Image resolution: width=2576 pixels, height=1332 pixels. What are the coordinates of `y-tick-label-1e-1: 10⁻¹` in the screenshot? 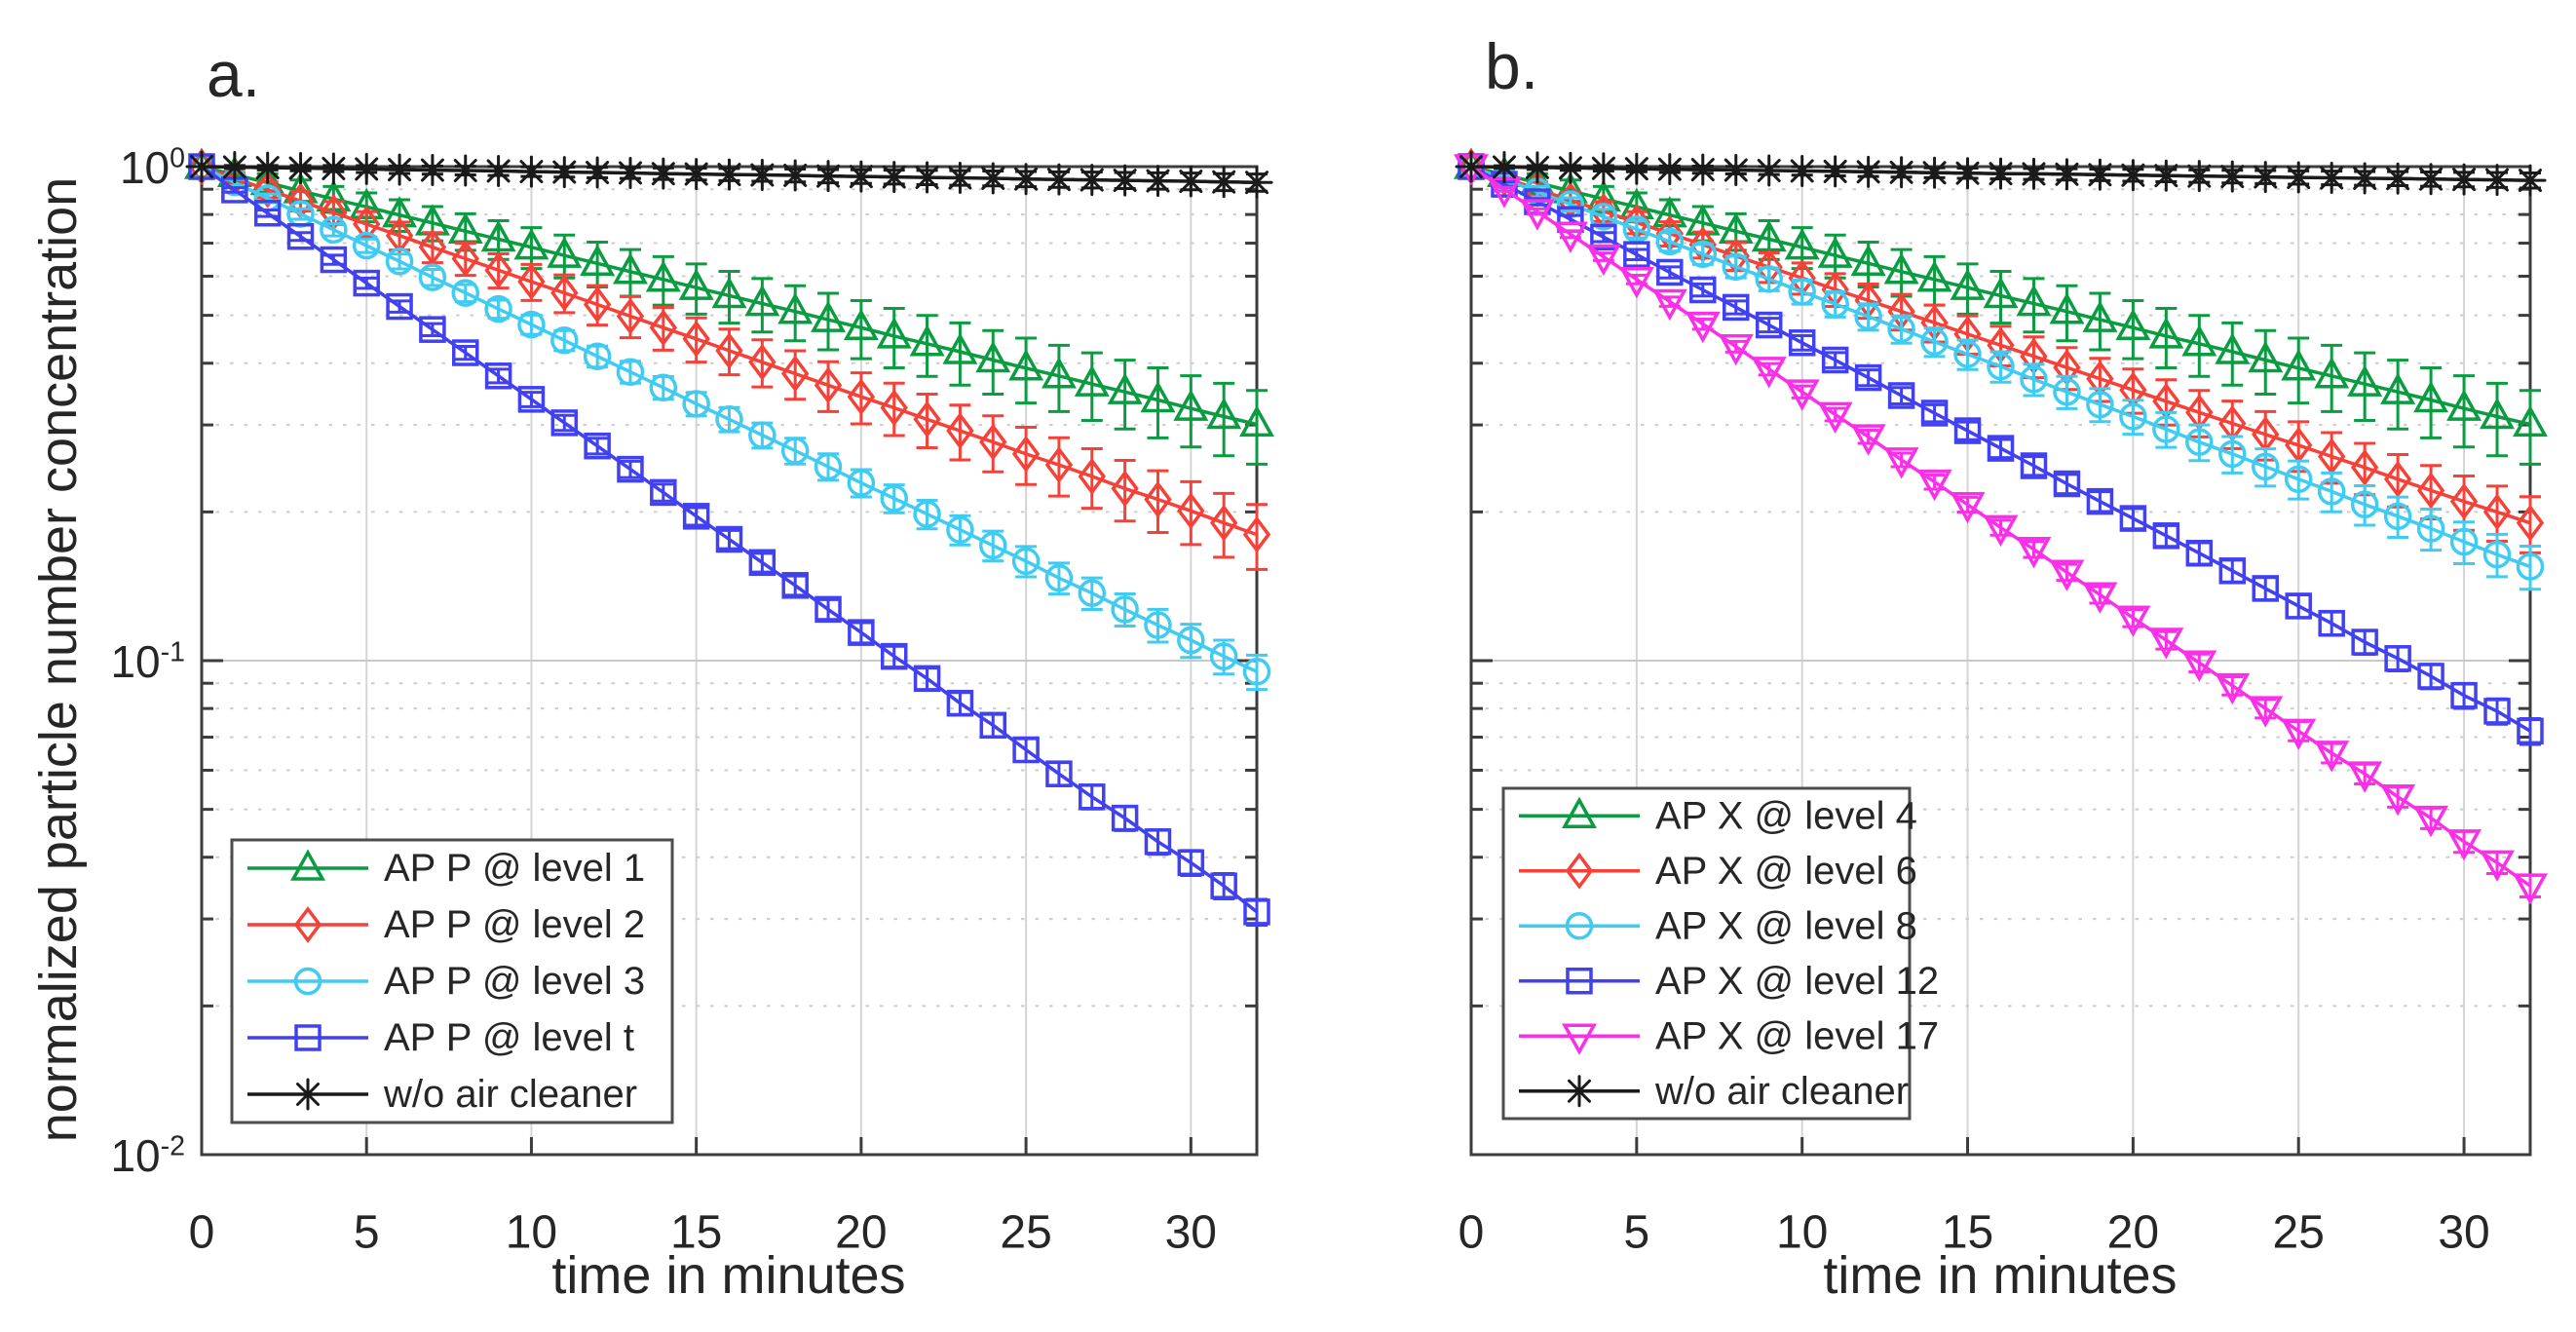 It's located at (147, 661).